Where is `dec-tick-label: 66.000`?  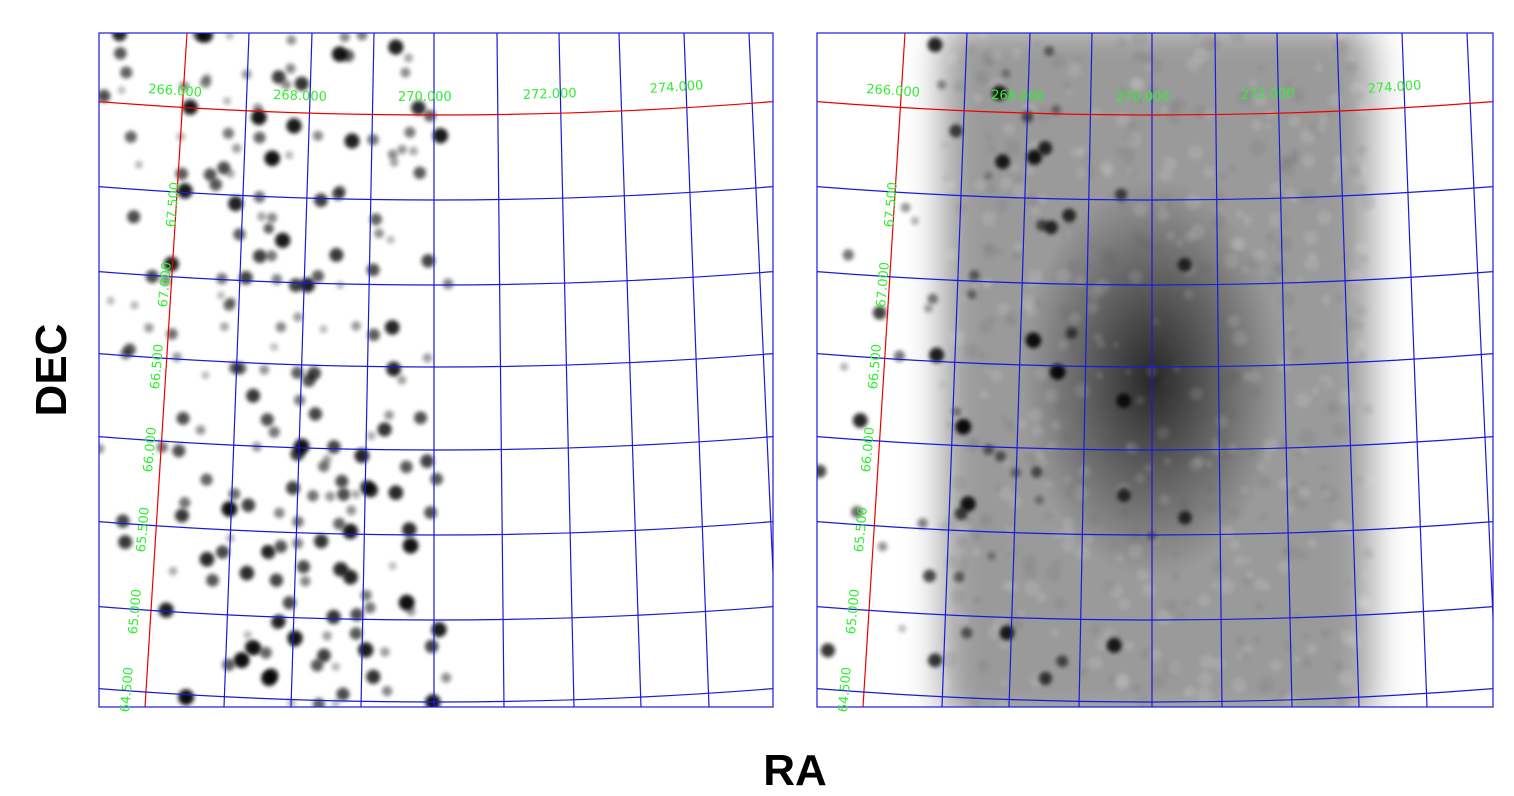 dec-tick-label: 66.000 is located at coordinates (868, 449).